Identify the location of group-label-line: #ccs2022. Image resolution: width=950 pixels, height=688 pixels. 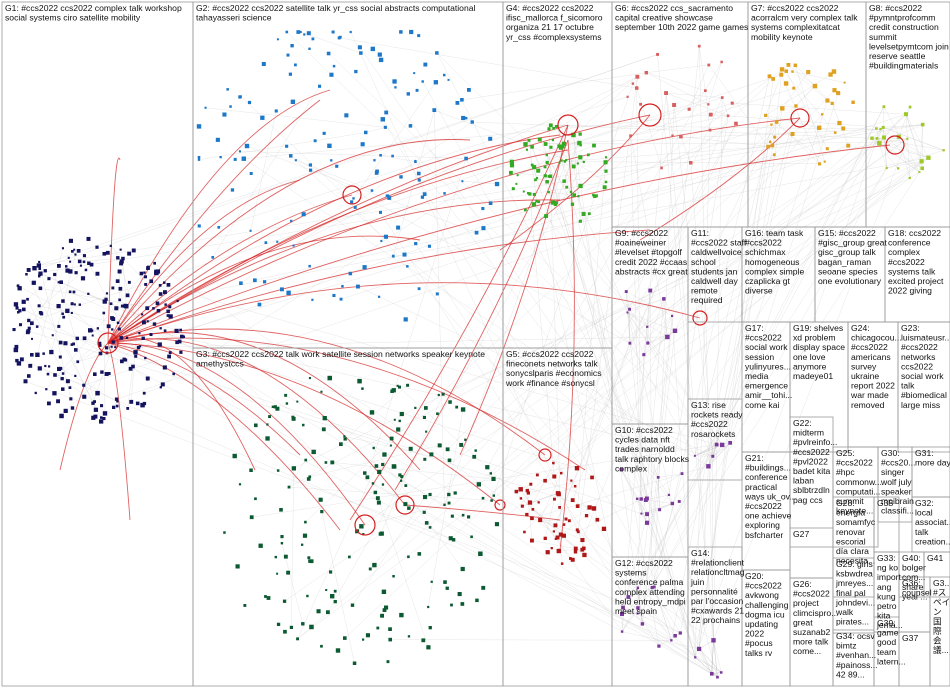
(709, 424).